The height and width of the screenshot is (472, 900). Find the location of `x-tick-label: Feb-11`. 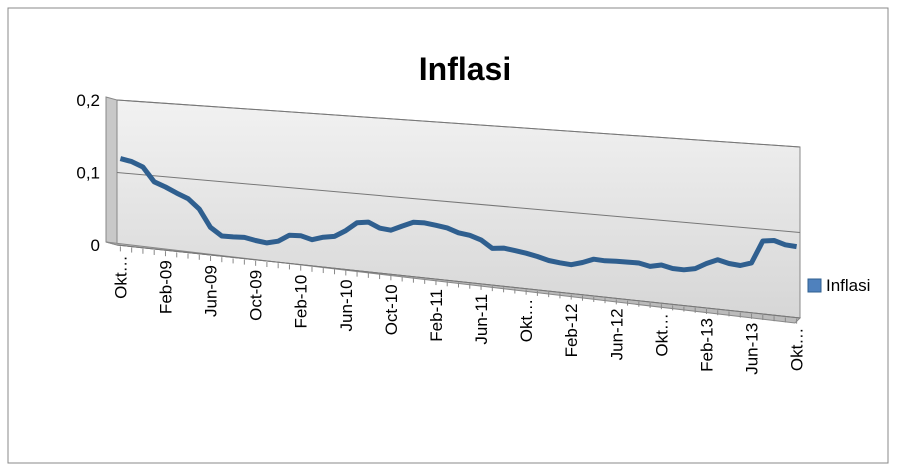

x-tick-label: Feb-11 is located at coordinates (436, 315).